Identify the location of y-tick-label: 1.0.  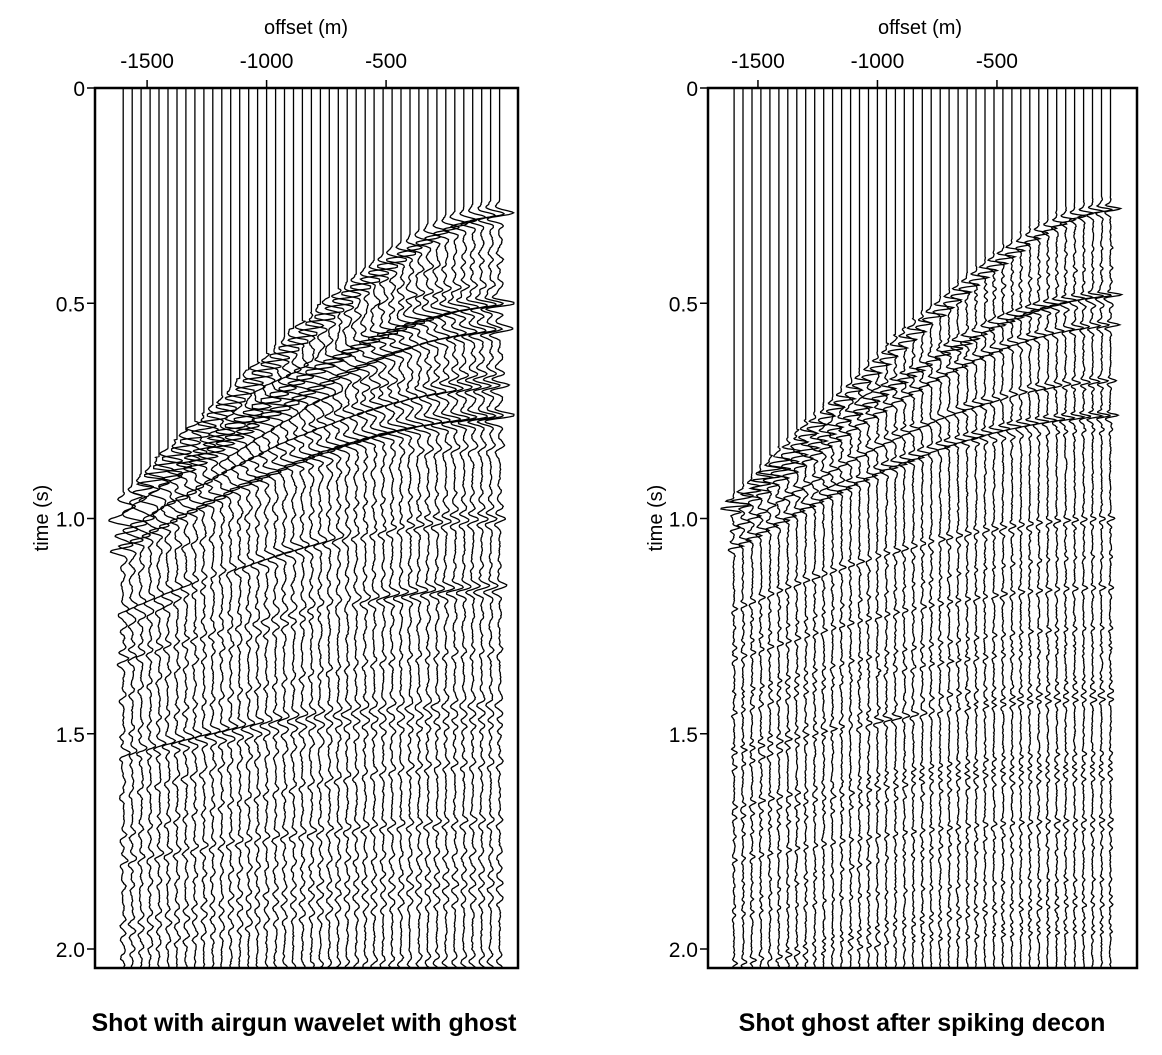
(70, 520).